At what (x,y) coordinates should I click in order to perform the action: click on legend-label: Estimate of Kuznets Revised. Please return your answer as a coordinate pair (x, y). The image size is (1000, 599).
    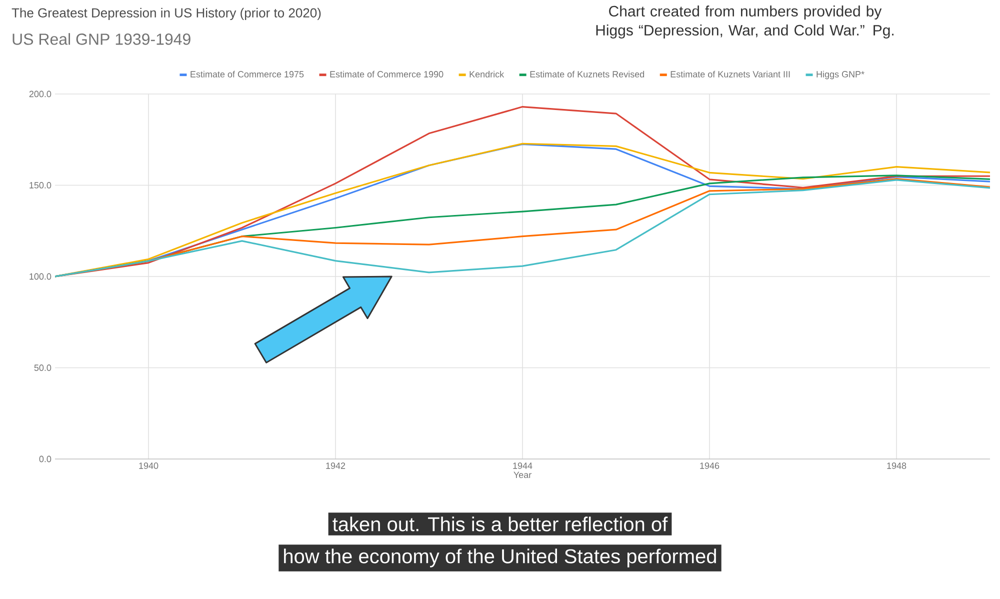
    Looking at the image, I should click on (587, 74).